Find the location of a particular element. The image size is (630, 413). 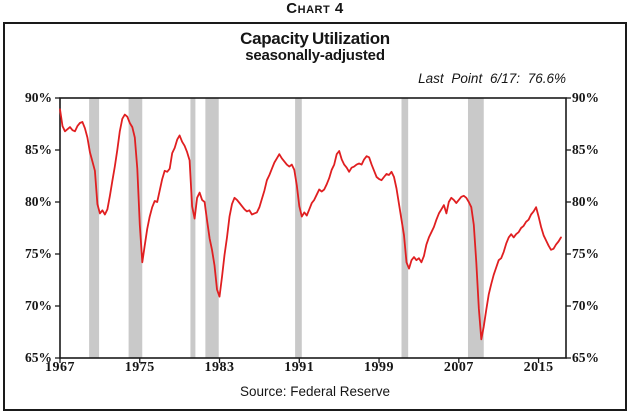

x-tick-label: 2015 is located at coordinates (538, 367).